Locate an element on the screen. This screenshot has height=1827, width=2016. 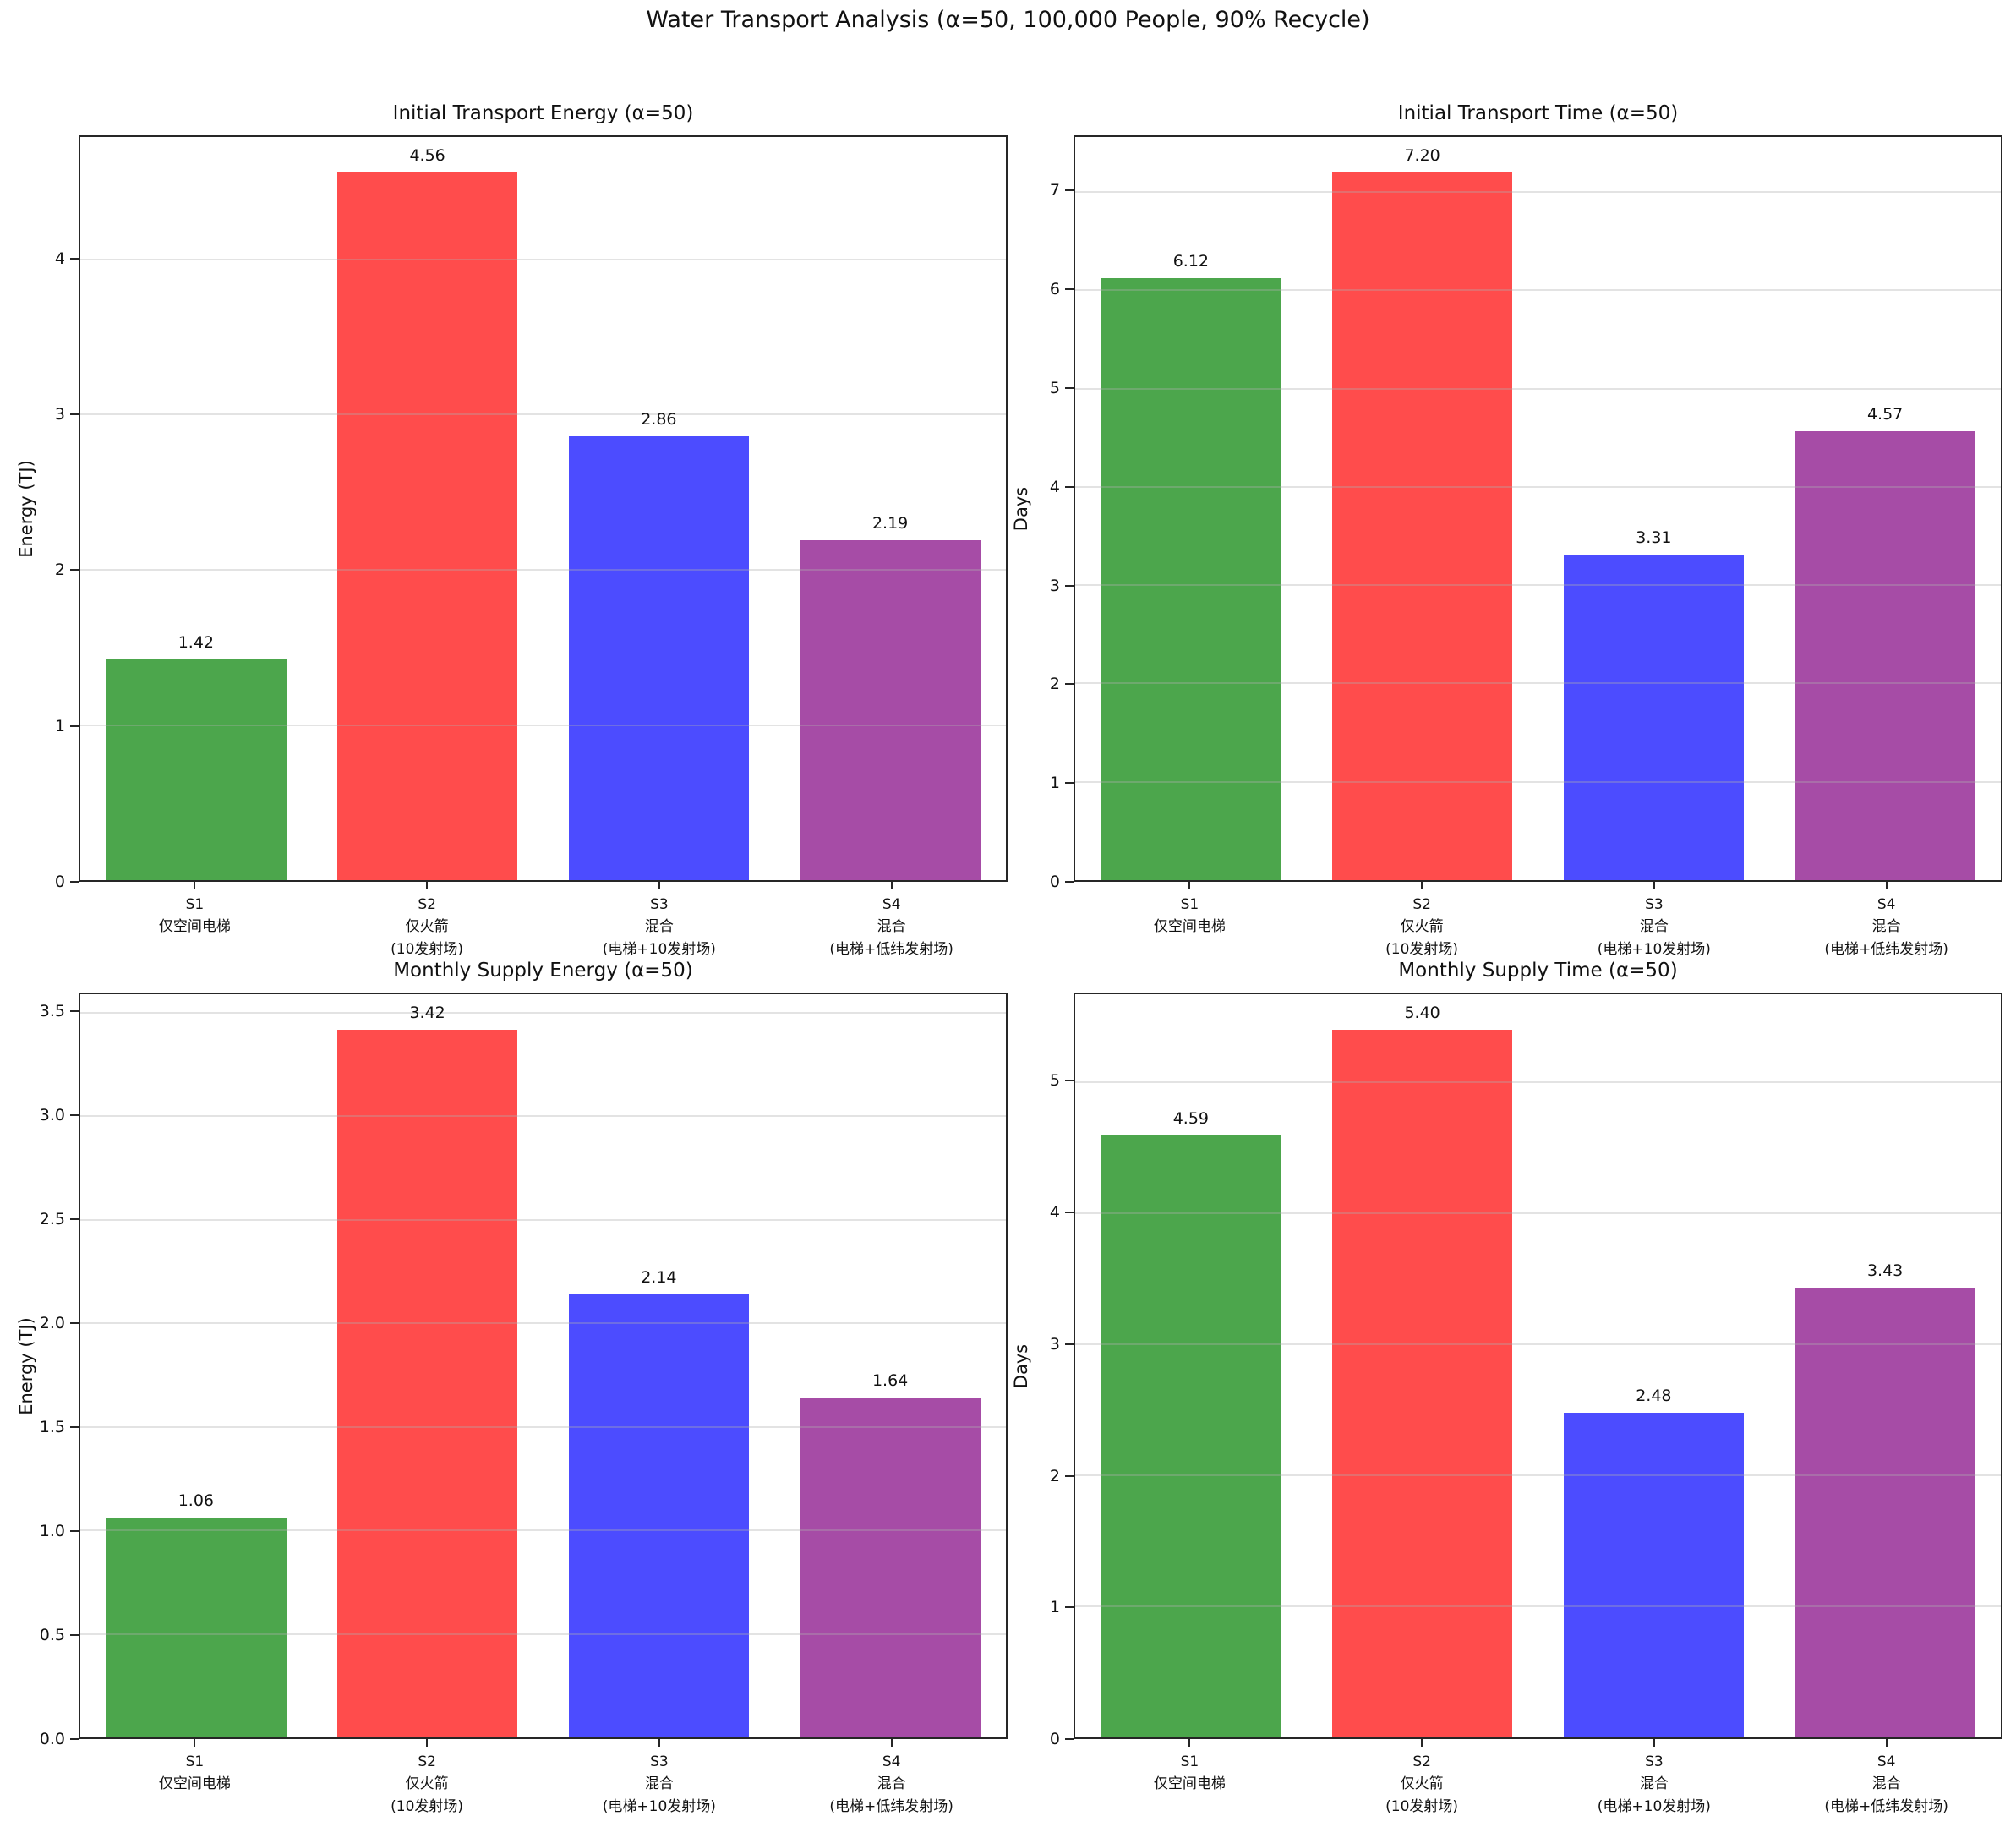
subplot-title: Initial Transport Energy (α=50) is located at coordinates (543, 113).